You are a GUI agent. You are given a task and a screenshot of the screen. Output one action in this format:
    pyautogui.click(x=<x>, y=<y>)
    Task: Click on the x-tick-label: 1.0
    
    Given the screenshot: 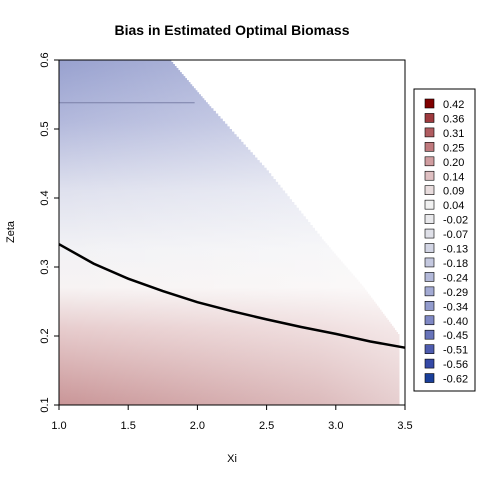 What is the action you would take?
    pyautogui.click(x=58, y=426)
    